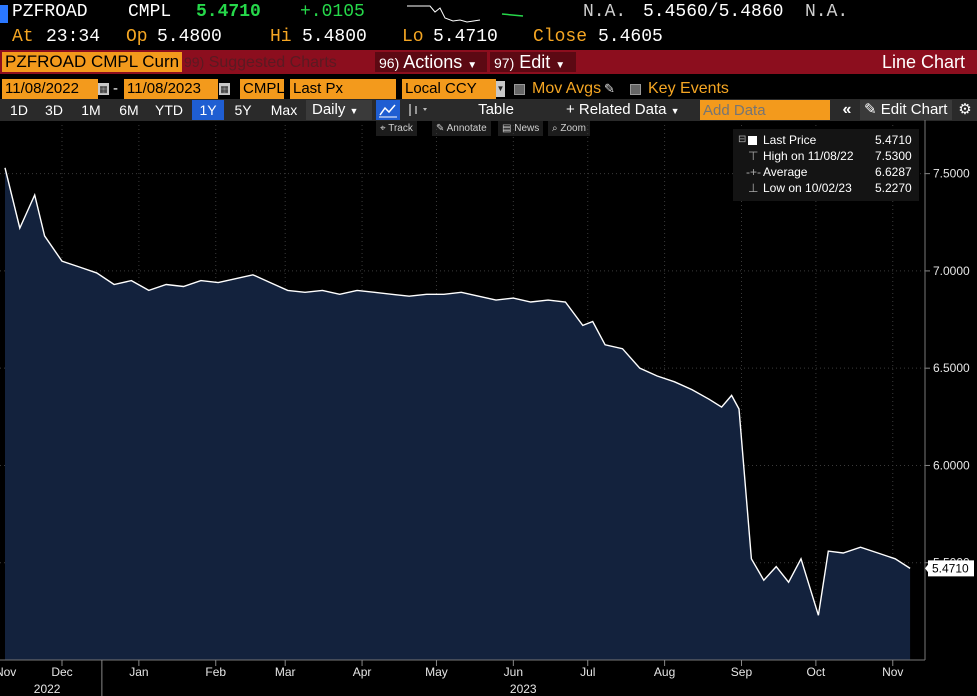  Describe the element at coordinates (329, 109) in the screenshot. I see `frequency-label: Daily` at that location.